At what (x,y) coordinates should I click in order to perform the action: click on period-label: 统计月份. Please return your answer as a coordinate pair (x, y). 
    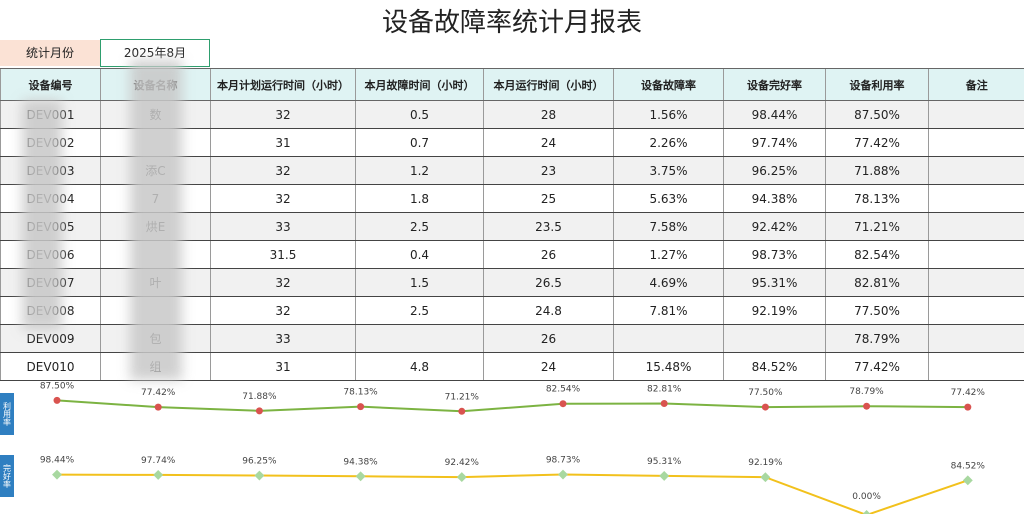
    Looking at the image, I should click on (50, 53).